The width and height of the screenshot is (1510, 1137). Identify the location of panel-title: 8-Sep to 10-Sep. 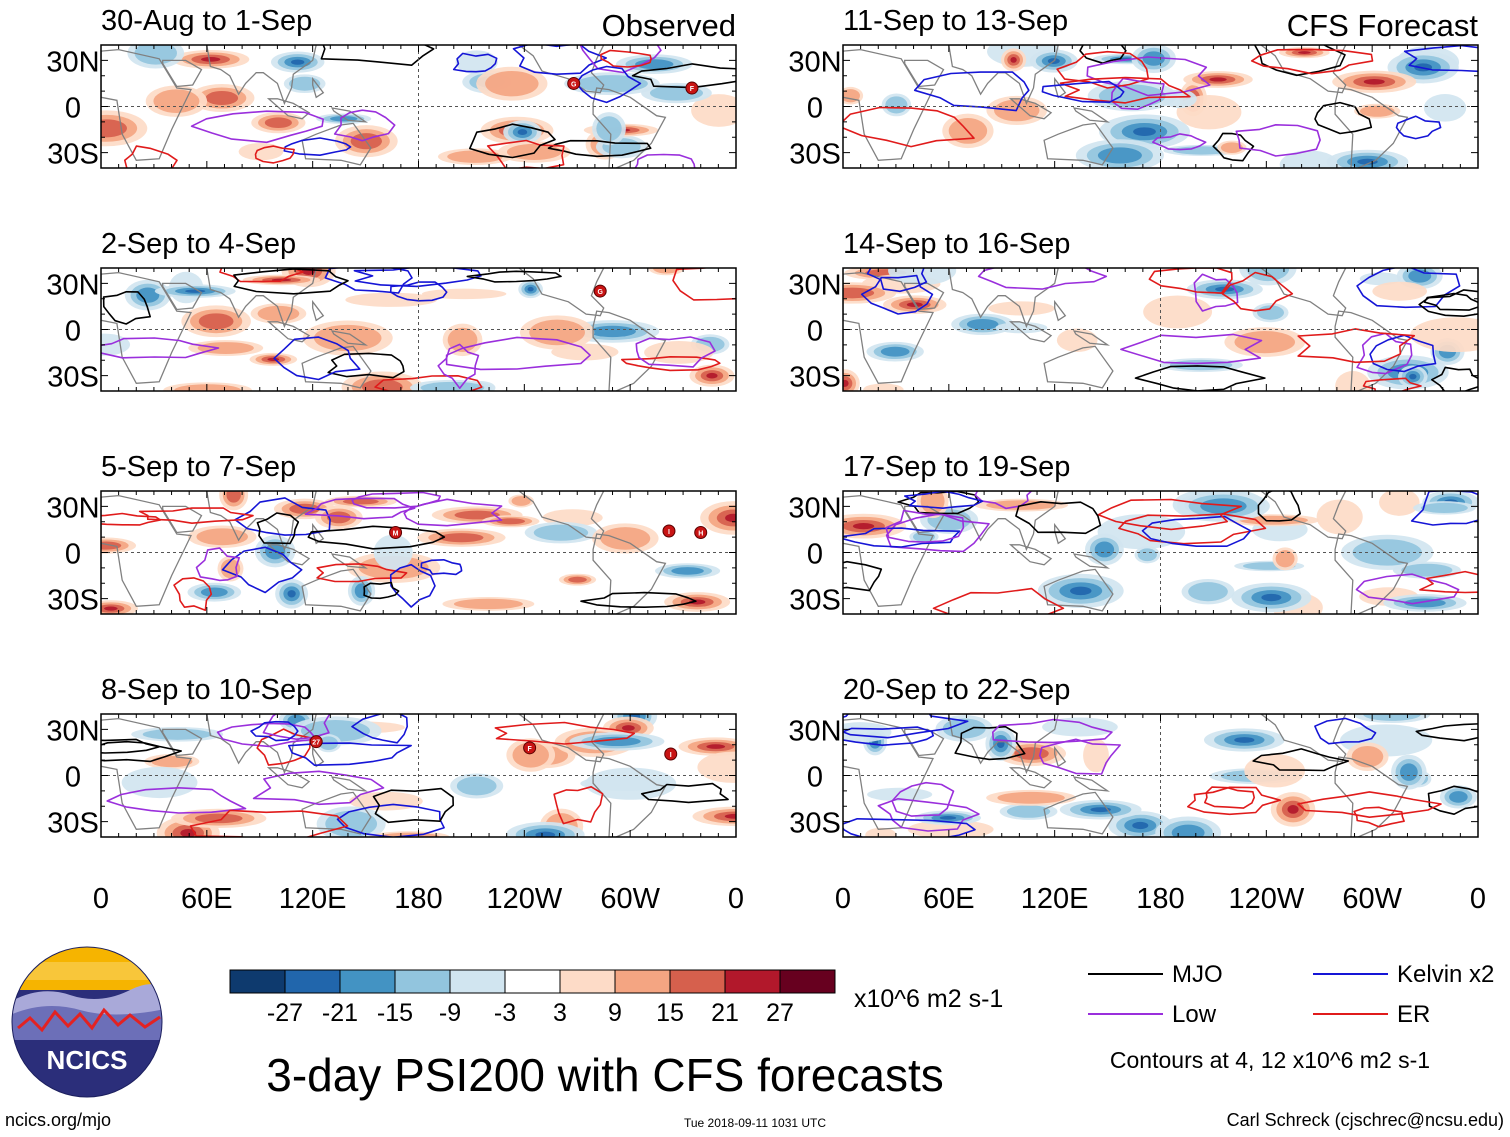
(206, 690).